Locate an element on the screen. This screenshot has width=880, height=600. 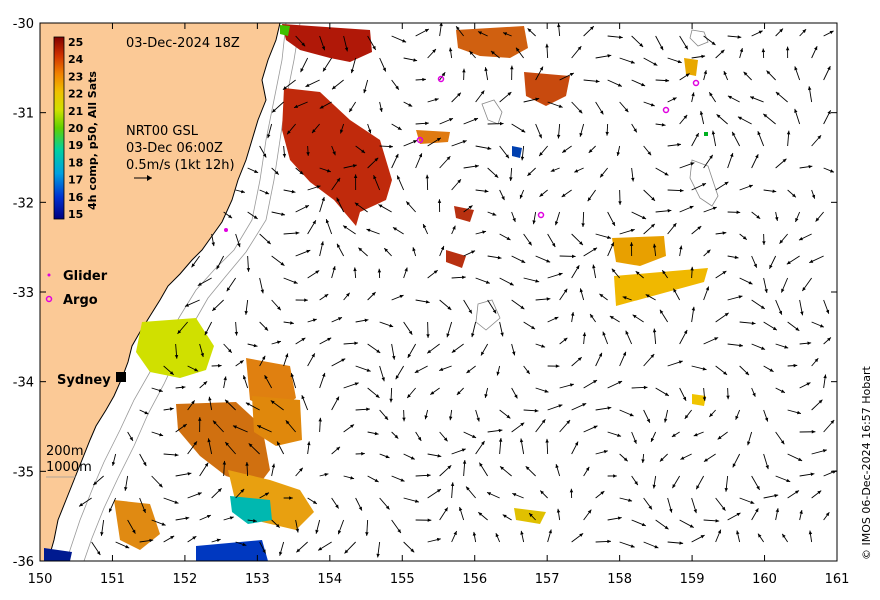
colorbar-tick-label: 16 is located at coordinates (76, 197).